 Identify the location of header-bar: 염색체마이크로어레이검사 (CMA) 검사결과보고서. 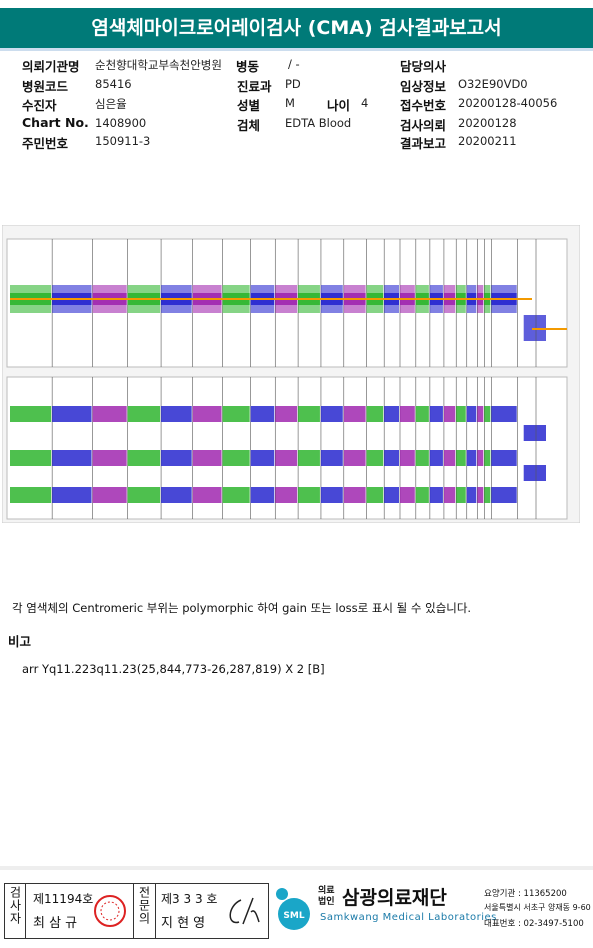
(296, 29).